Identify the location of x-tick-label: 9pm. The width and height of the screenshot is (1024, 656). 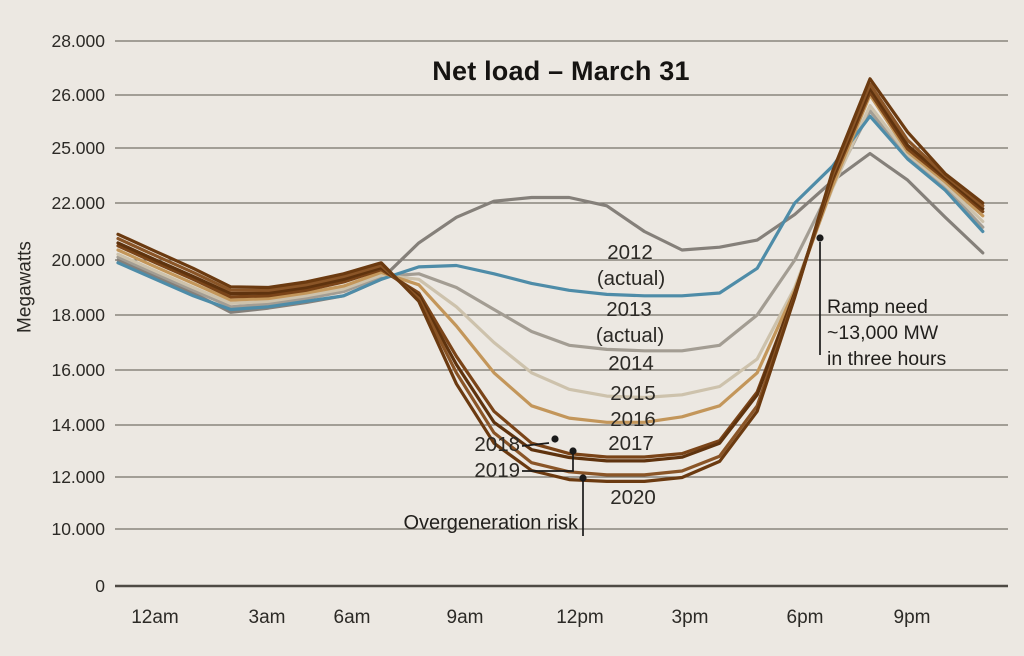
(912, 617).